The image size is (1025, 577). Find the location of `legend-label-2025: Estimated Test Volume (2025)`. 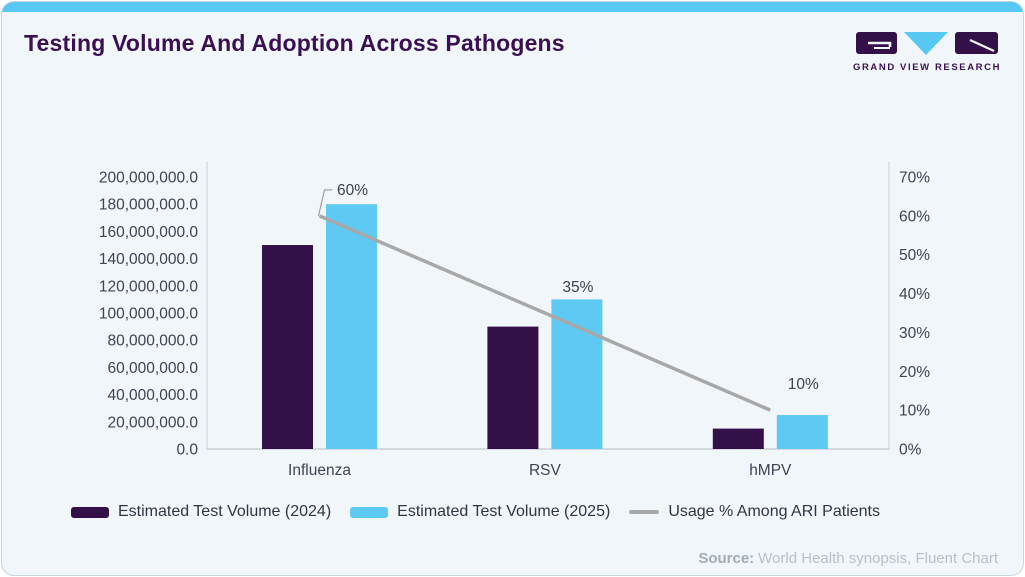

legend-label-2025: Estimated Test Volume (2025) is located at coordinates (504, 511).